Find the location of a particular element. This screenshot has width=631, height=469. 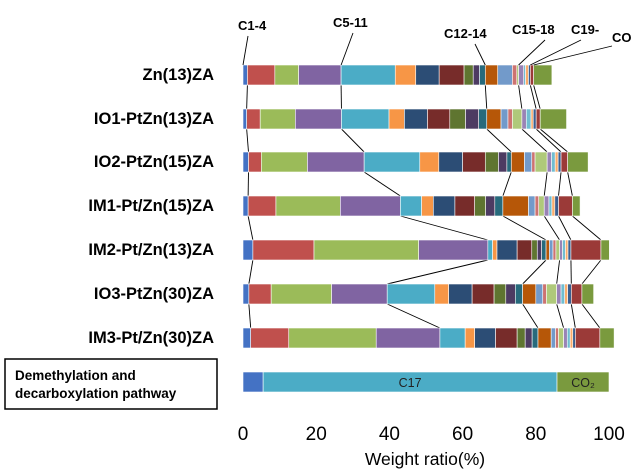

pathway-segment-label: CO₂ is located at coordinates (583, 383).